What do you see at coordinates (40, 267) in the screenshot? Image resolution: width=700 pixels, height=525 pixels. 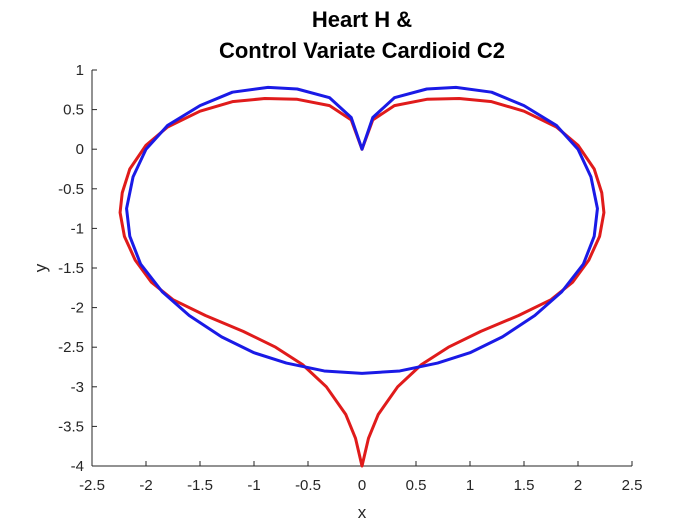 I see `y-axis-label: y` at bounding box center [40, 267].